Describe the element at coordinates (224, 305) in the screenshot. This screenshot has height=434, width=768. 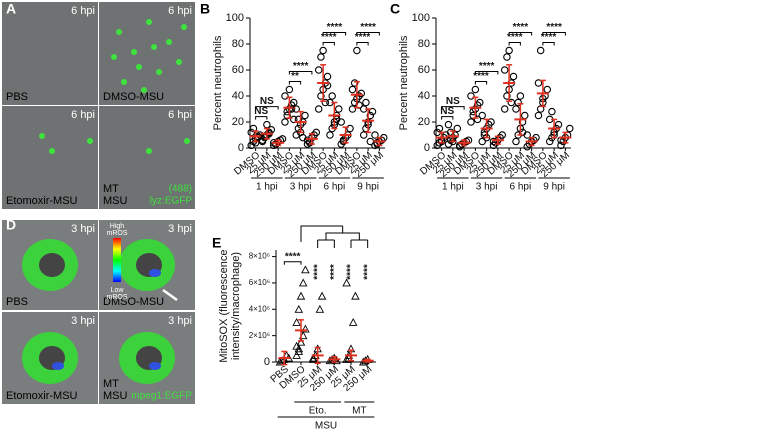
I see `y-axis-label: MitoSOX (fluorescence` at that location.